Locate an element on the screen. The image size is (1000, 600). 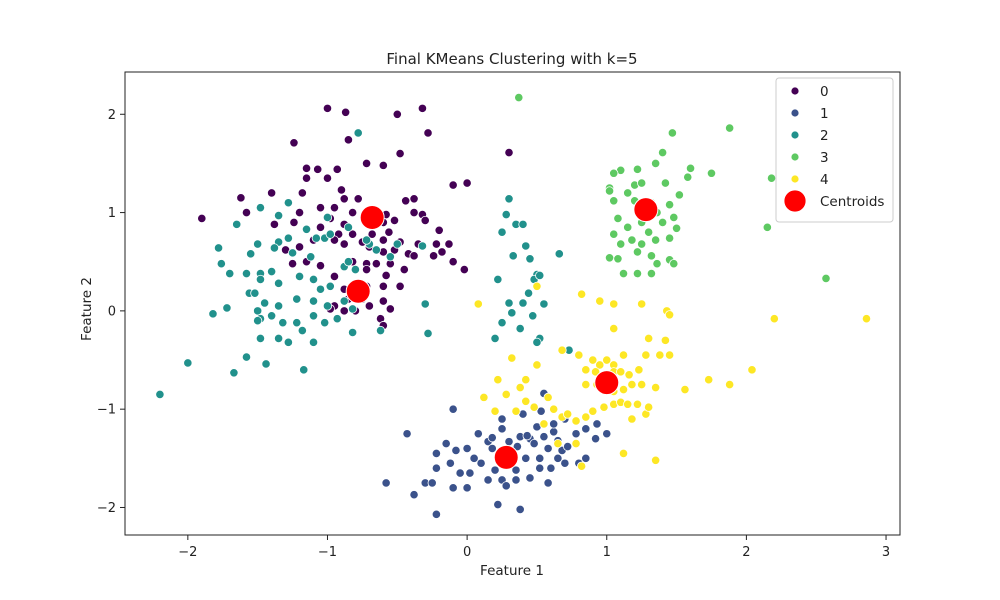
legend-label: 2 is located at coordinates (824, 136).